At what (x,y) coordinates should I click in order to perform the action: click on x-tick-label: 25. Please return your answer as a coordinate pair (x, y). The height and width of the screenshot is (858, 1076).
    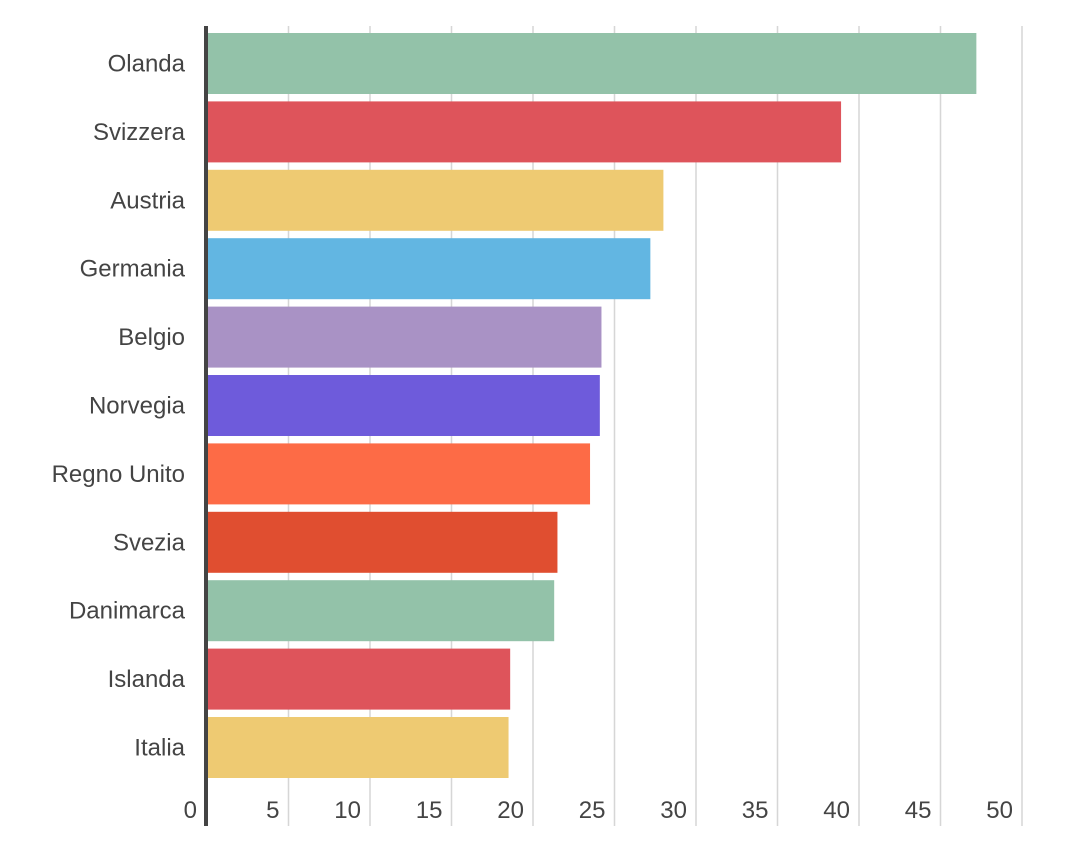
    Looking at the image, I should click on (592, 810).